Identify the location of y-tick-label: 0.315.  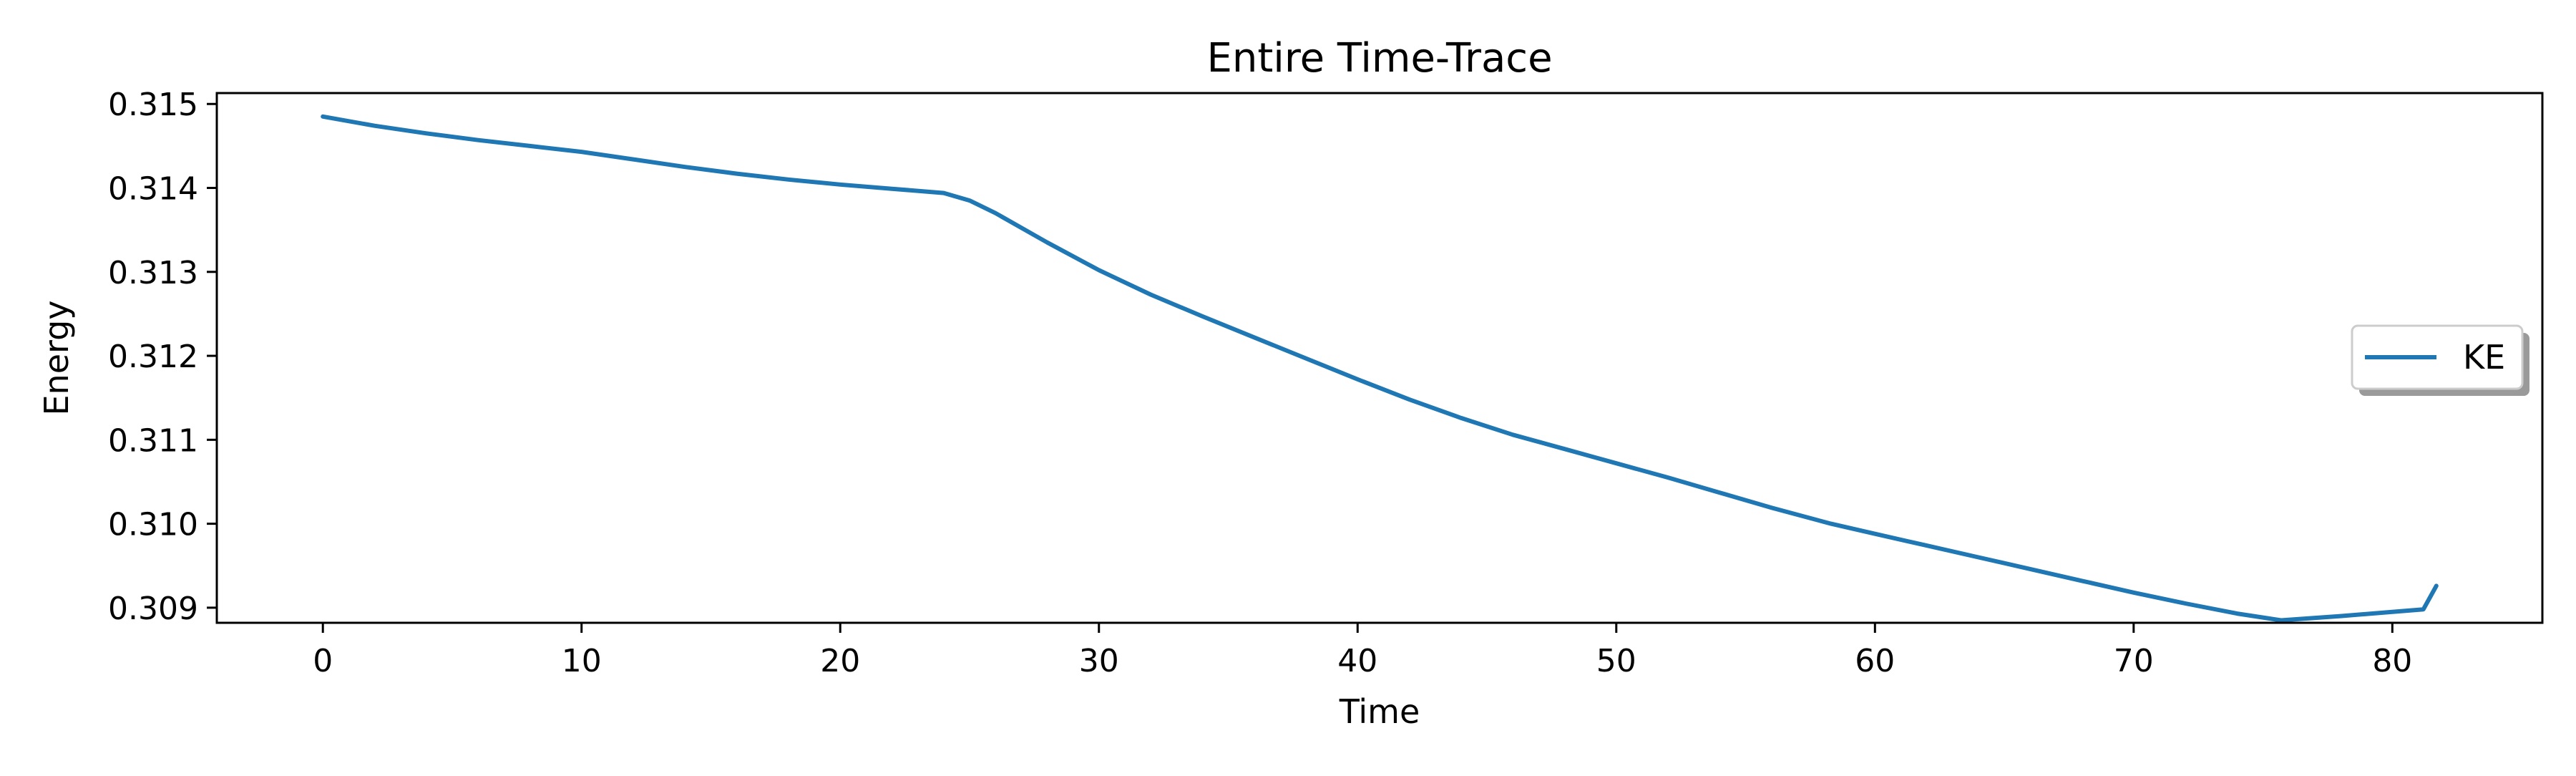
(153, 105).